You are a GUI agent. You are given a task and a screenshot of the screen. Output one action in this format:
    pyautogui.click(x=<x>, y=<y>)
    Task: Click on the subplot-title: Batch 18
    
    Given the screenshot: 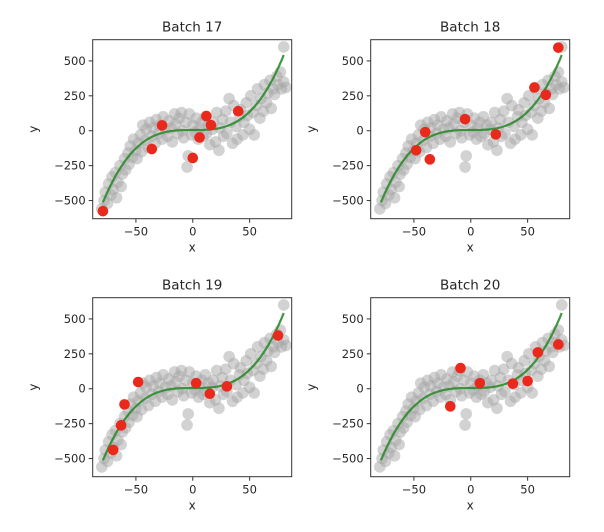 What is the action you would take?
    pyautogui.click(x=470, y=28)
    